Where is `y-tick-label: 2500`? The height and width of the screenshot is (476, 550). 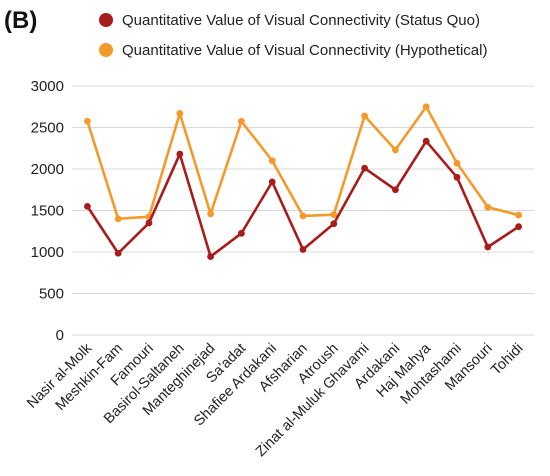
y-tick-label: 2500 is located at coordinates (47, 128).